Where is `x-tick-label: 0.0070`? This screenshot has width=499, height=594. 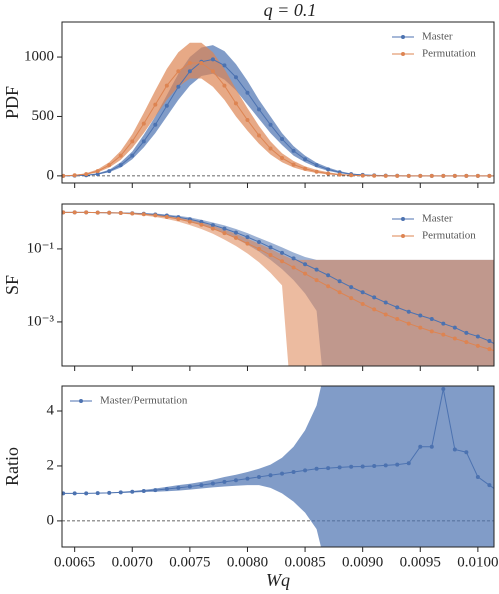
x-tick-label: 0.0070 is located at coordinates (132, 562).